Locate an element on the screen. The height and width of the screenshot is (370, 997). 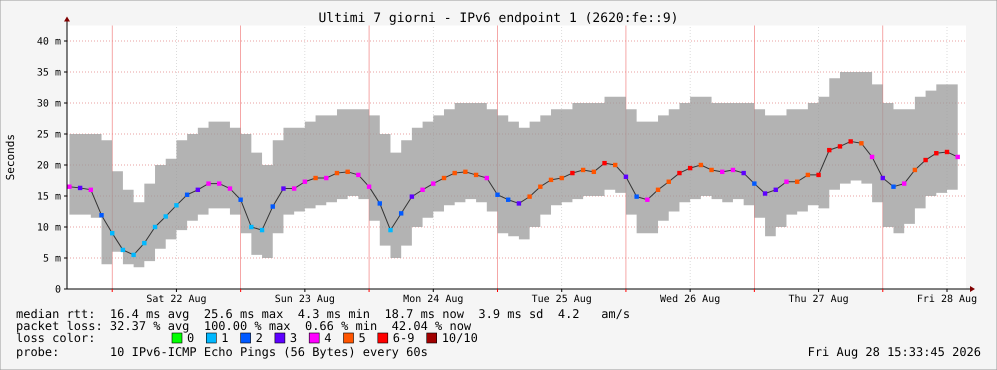
x-tick-label: Sun 23 Aug is located at coordinates (304, 299).